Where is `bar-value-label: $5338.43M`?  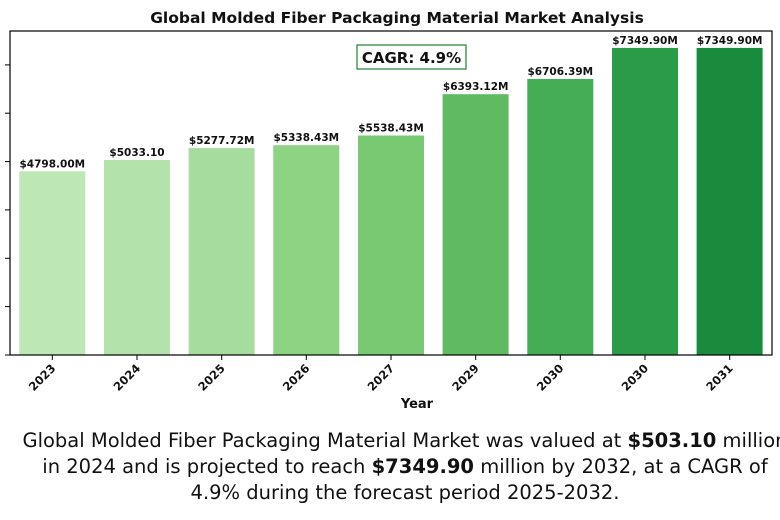 bar-value-label: $5338.43M is located at coordinates (307, 138).